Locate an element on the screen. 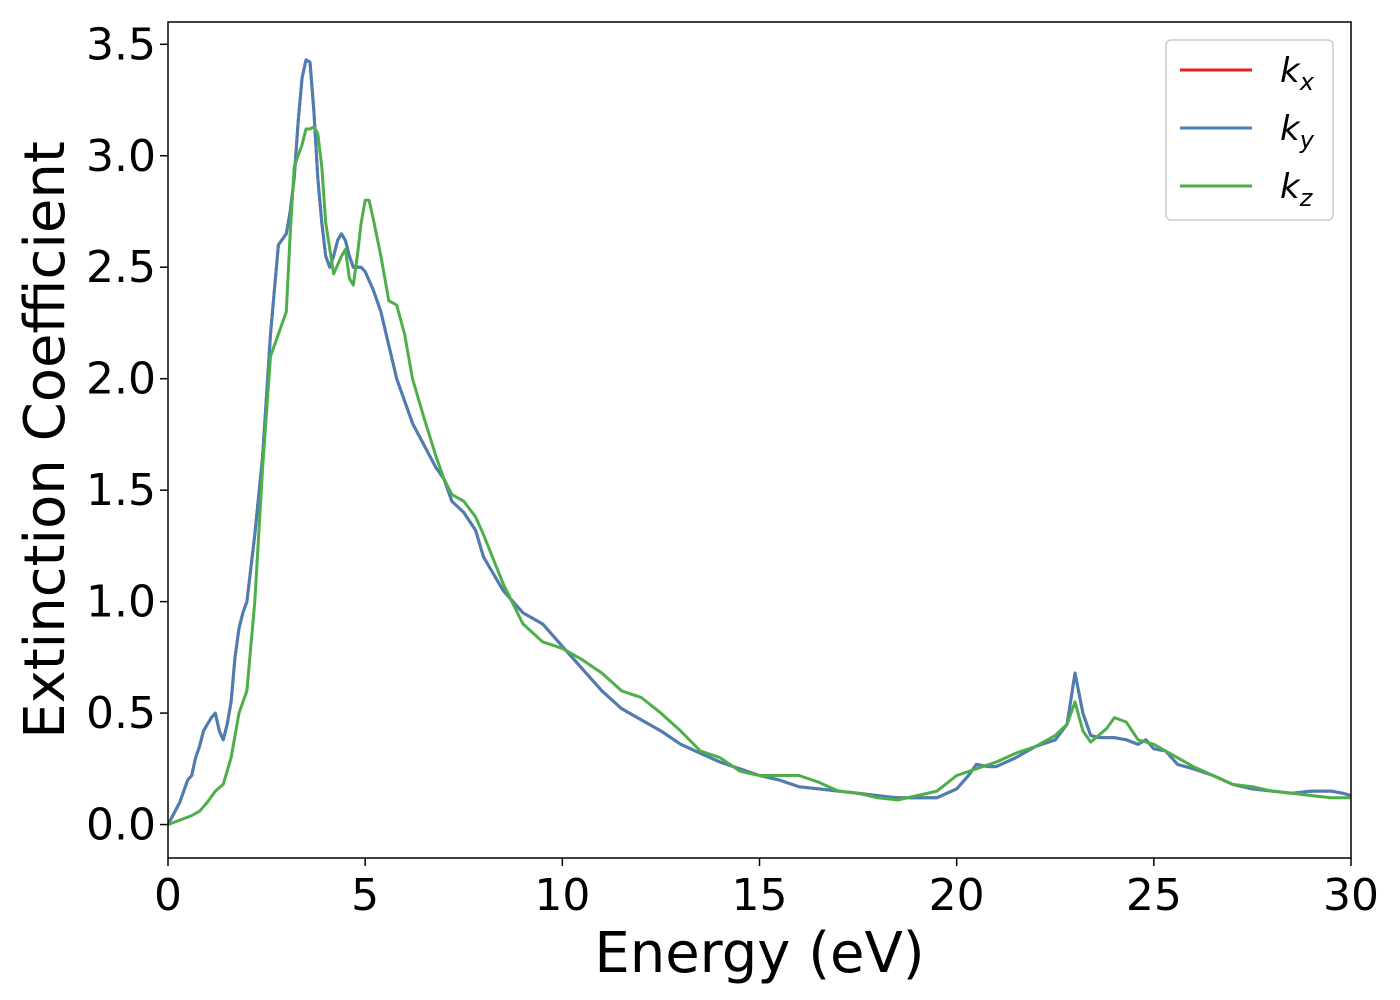  y-axis: 0.0 0.5 1.0 1.5 2.0 2.5 3.0 3.5 is located at coordinates (127, 435).